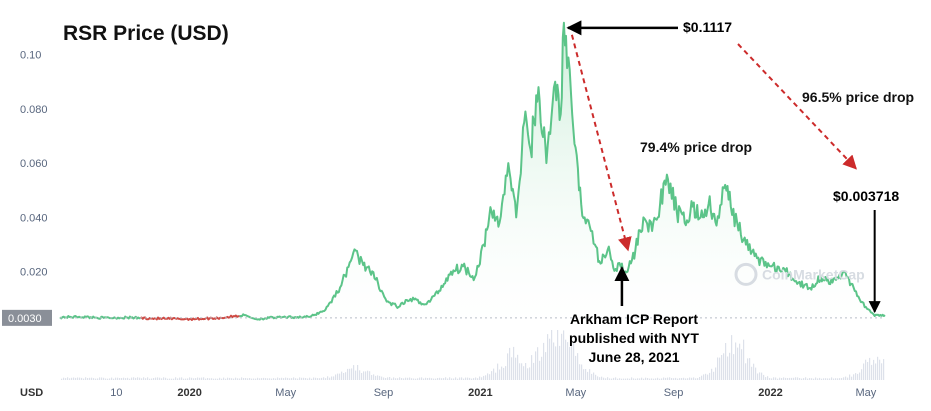 This screenshot has width=931, height=411. I want to click on price-line-segment-down, so click(190, 317).